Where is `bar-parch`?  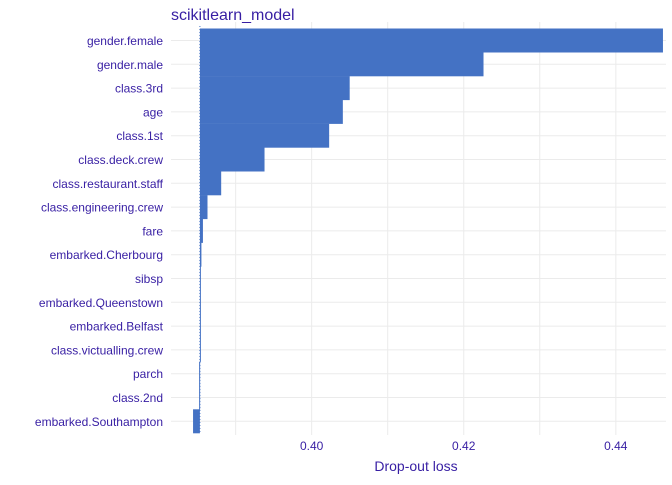 bar-parch is located at coordinates (200, 373).